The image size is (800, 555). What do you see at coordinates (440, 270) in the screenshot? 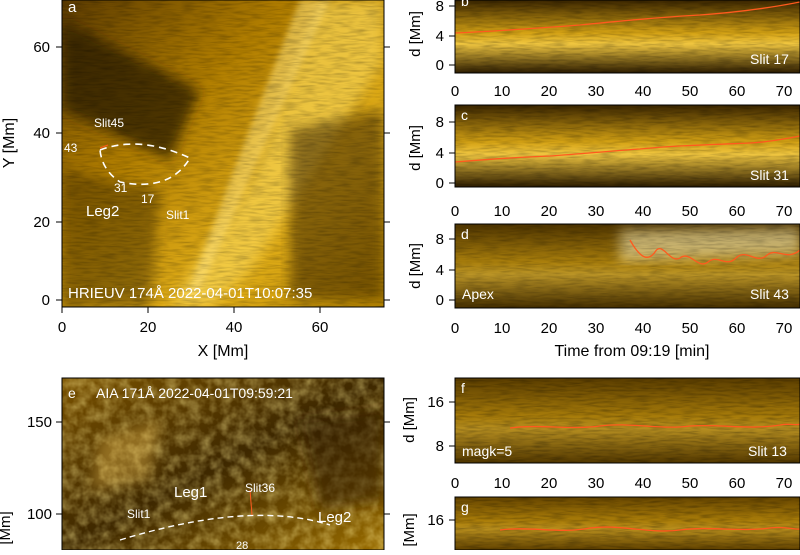
I see `d-ytick-4: 4` at bounding box center [440, 270].